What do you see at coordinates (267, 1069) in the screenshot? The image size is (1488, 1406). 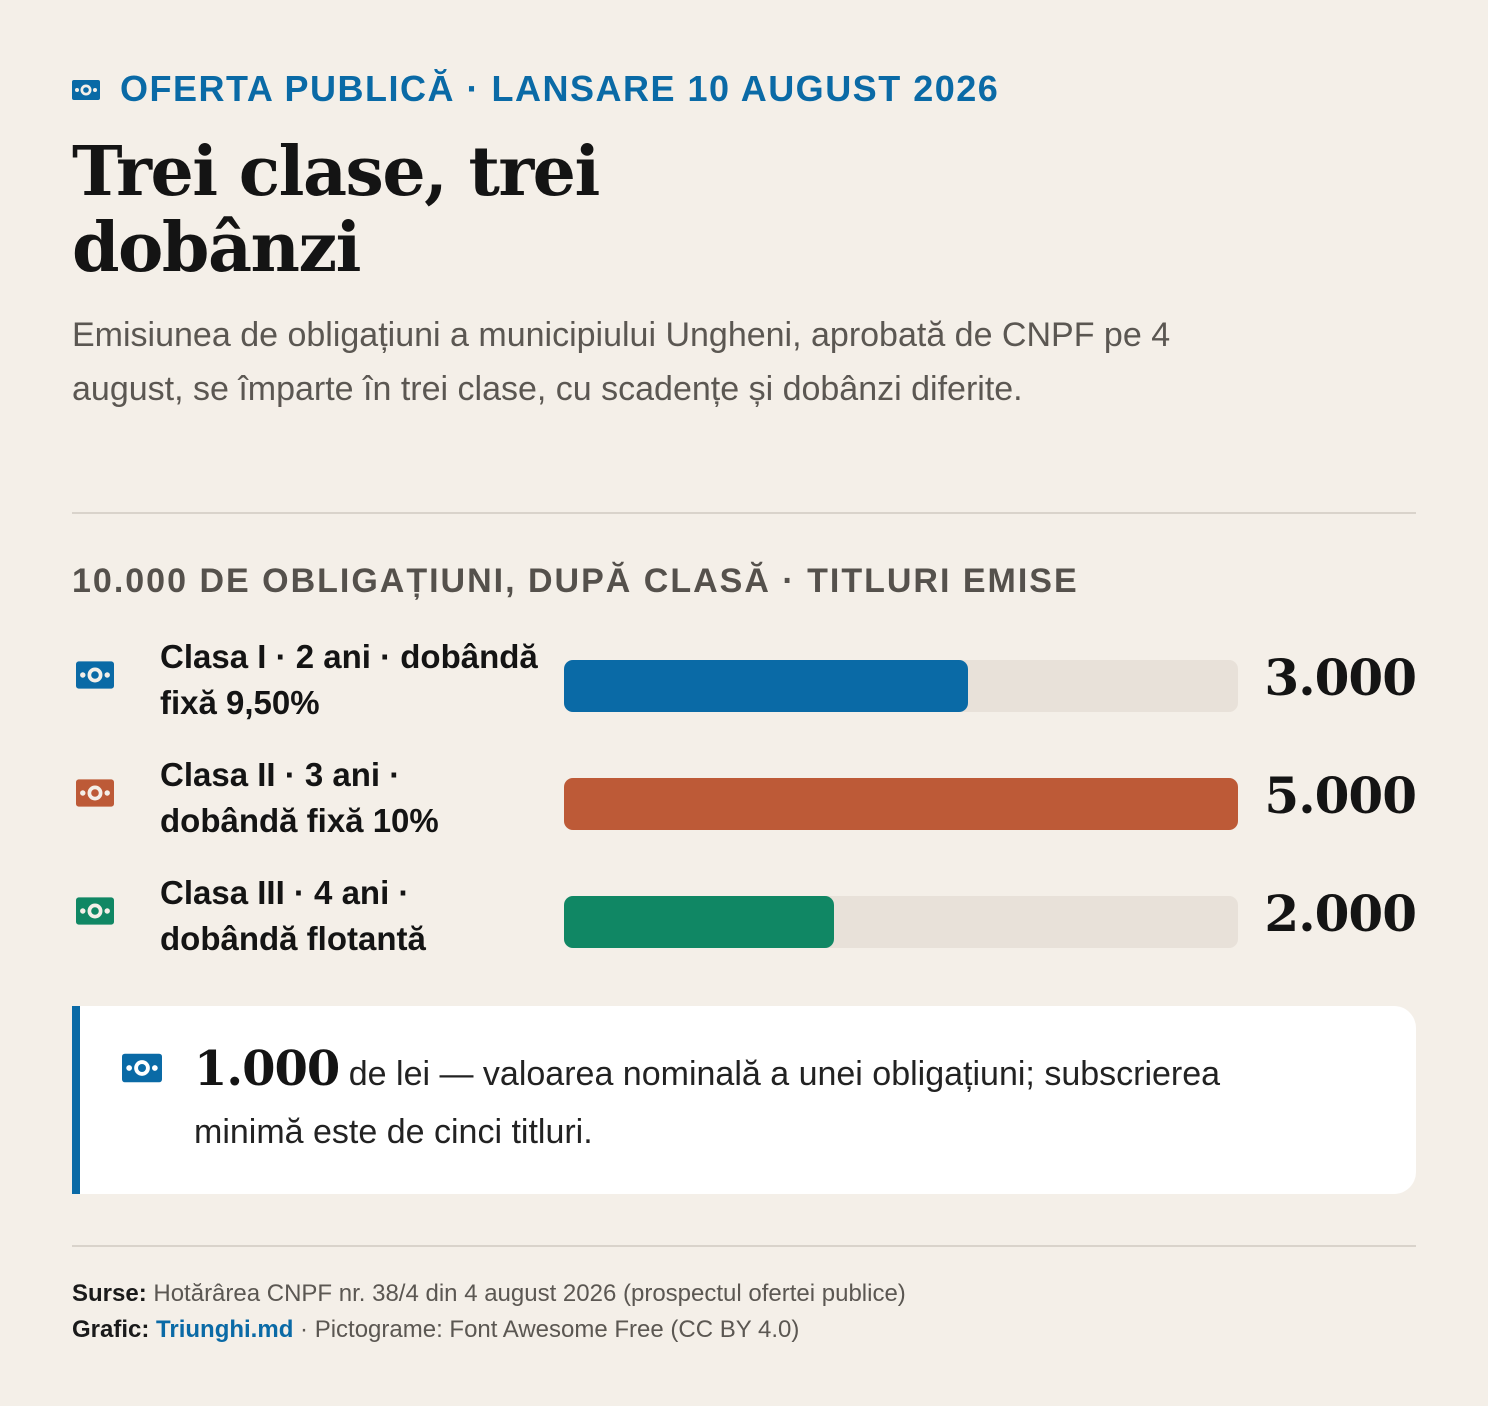 I see `note-value: 1.000` at bounding box center [267, 1069].